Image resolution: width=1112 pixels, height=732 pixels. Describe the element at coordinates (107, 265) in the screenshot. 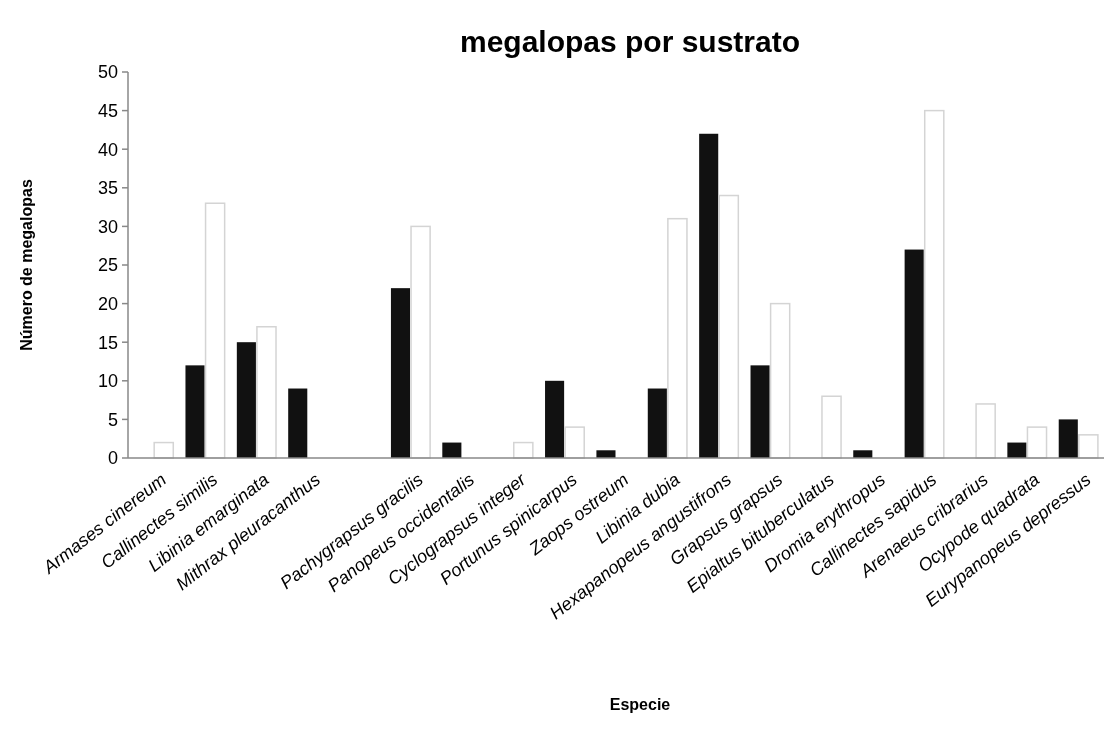

I see `y-tick-label: 25` at that location.